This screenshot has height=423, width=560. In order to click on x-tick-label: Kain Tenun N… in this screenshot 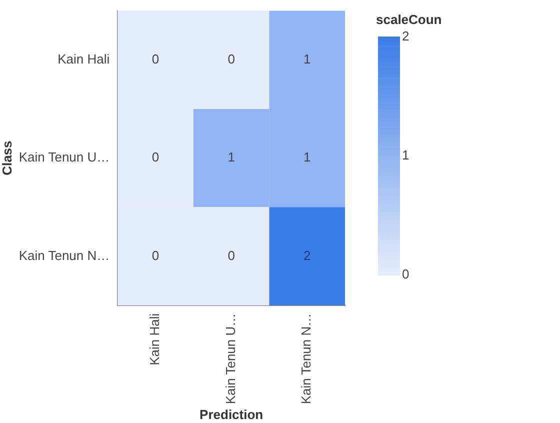, I will do `click(306, 358)`.